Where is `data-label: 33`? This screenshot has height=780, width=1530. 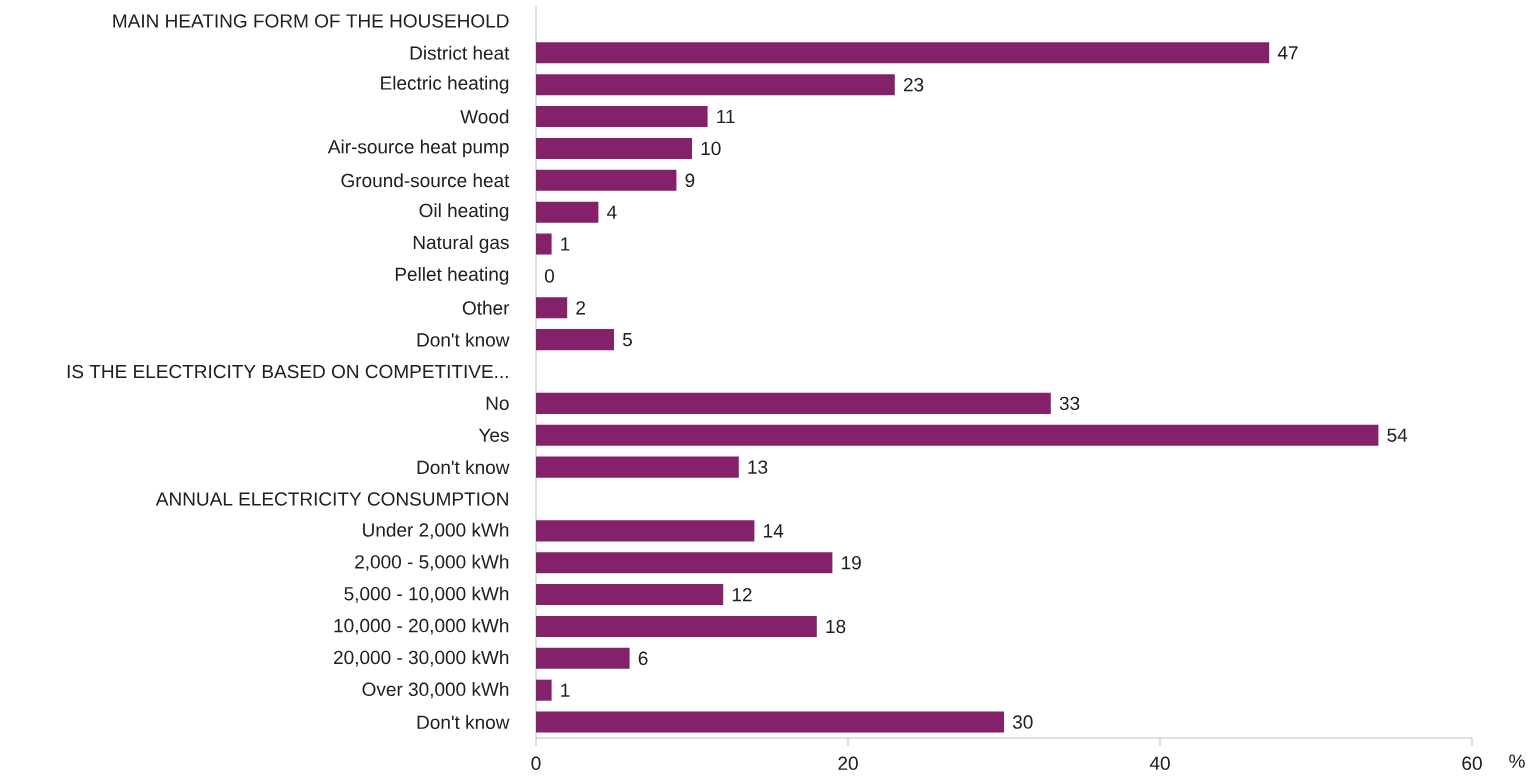 data-label: 33 is located at coordinates (1069, 403).